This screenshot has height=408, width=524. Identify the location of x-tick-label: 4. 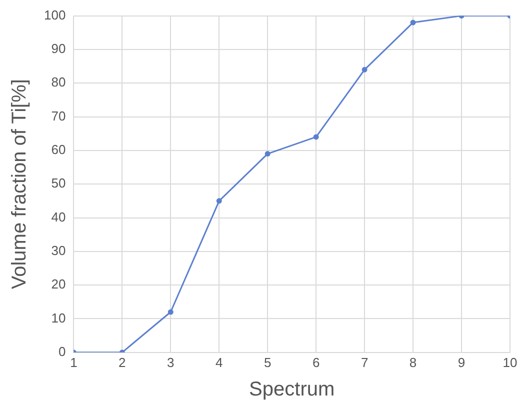
(219, 362).